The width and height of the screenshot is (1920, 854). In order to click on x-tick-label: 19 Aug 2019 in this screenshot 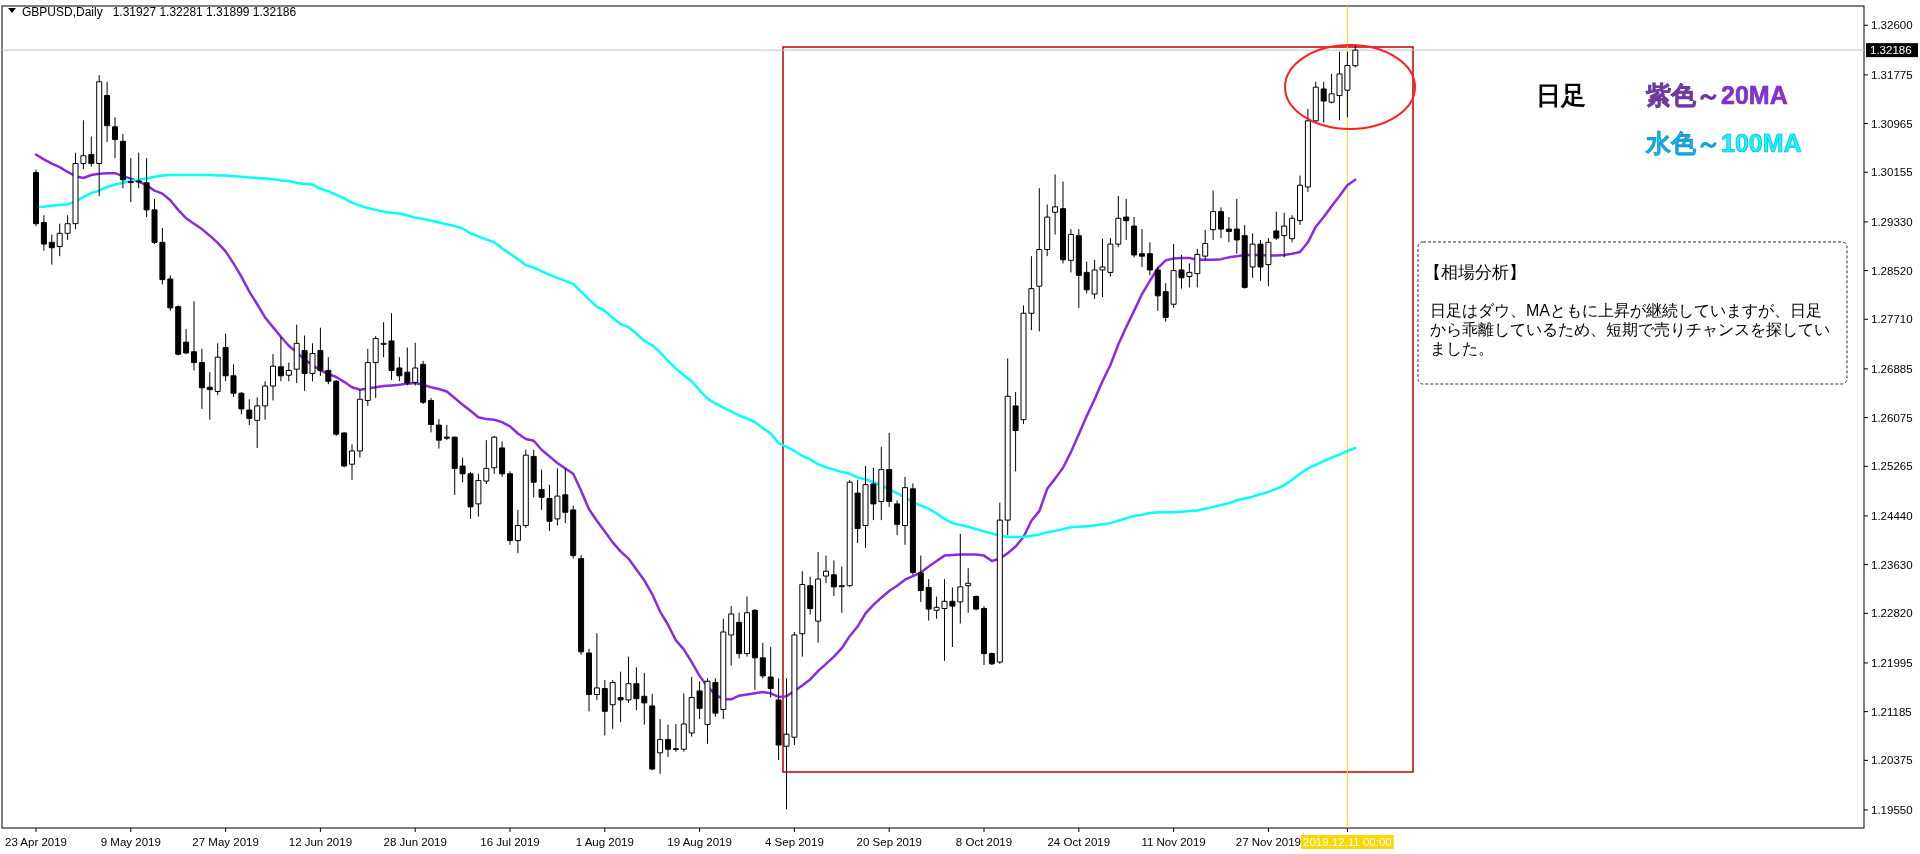, I will do `click(699, 842)`.